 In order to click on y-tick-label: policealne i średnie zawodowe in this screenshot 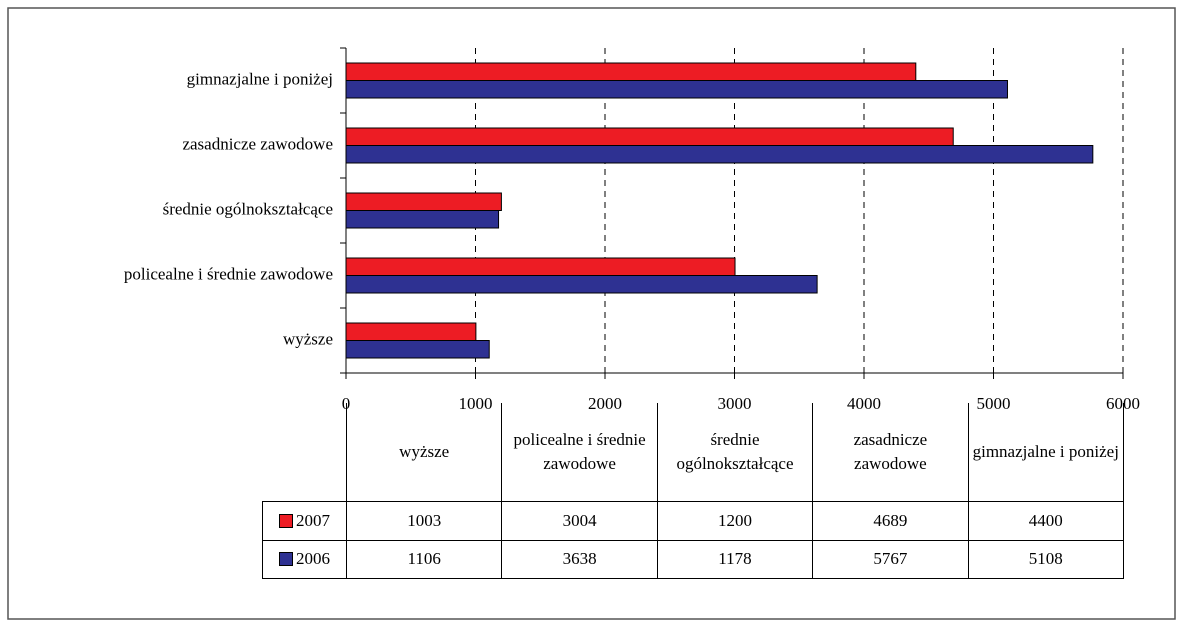, I will do `click(228, 273)`.